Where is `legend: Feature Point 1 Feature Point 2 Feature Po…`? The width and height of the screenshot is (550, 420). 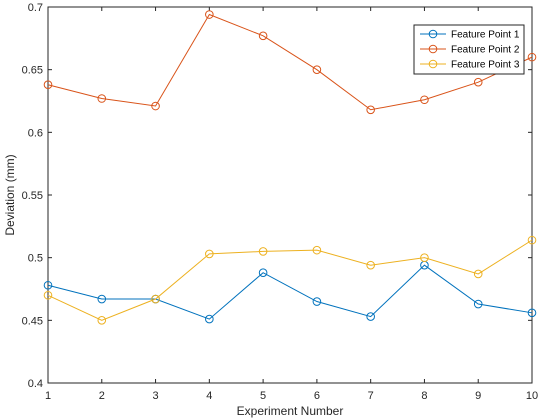 legend: Feature Point 1 Feature Point 2 Feature Po… is located at coordinates (469, 49).